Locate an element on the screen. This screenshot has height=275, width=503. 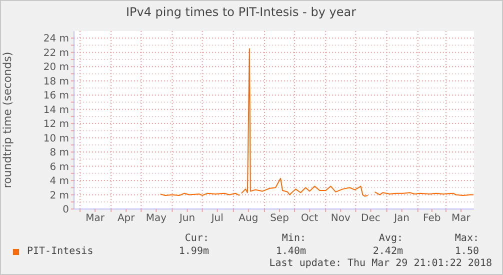
x-tick-label: Aug is located at coordinates (248, 218).